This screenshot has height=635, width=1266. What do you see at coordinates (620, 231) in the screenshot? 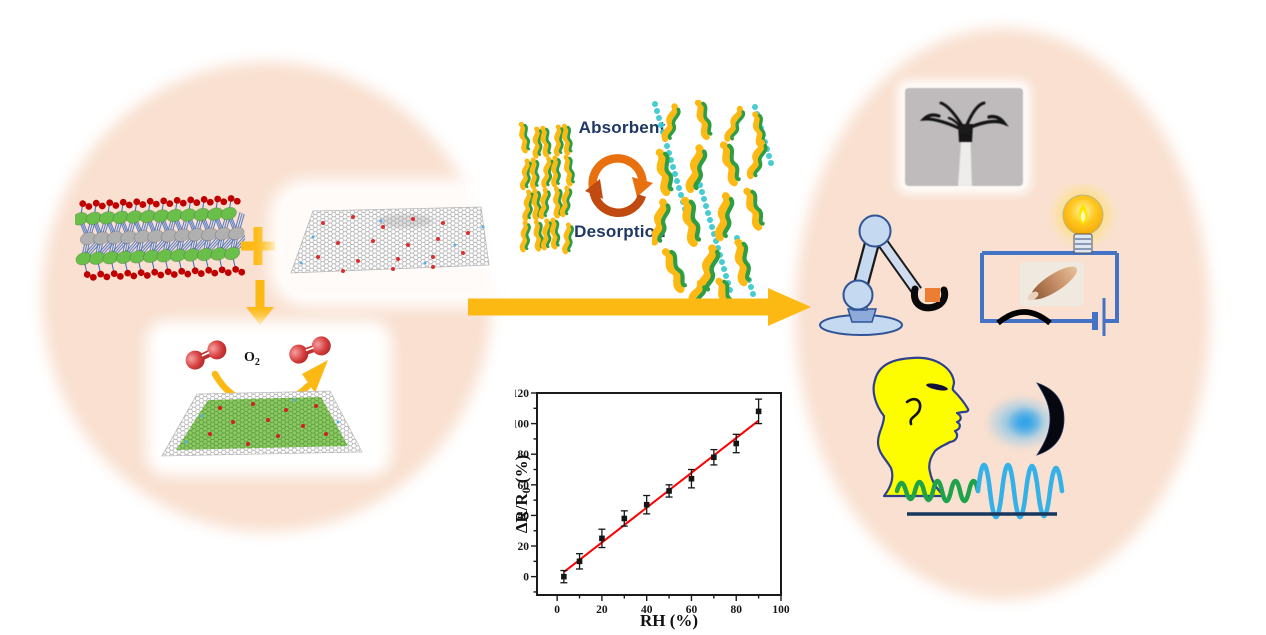
I see `desorption-label: Desorption` at bounding box center [620, 231].